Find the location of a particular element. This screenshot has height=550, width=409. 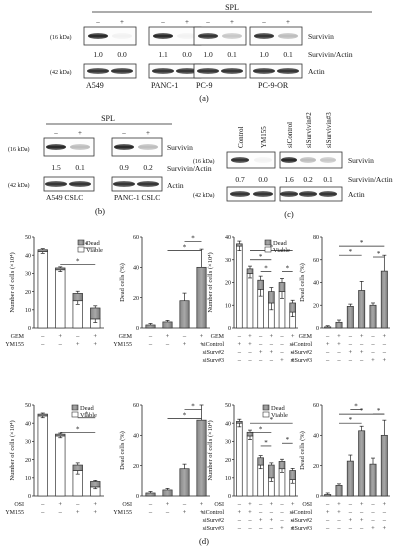

chart-y-label: Dead cells (%) is located at coordinates (302, 282).